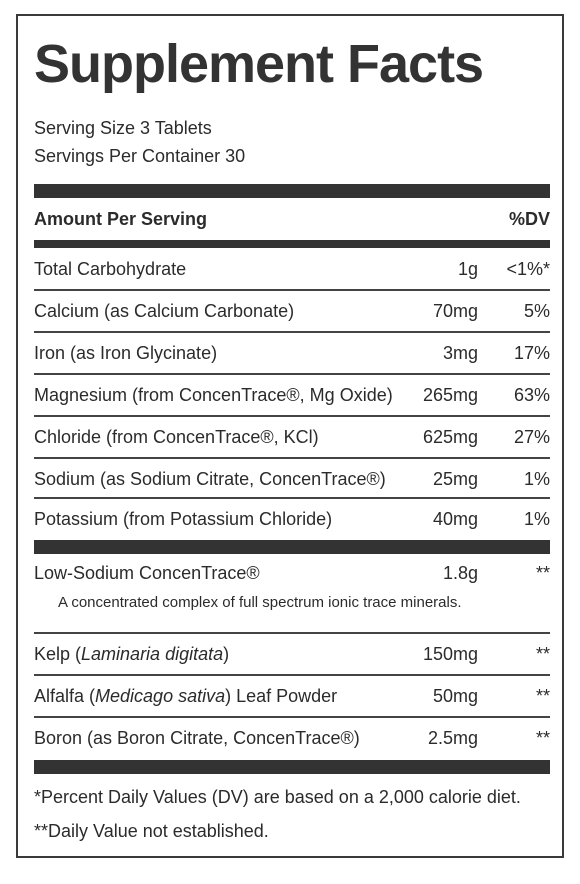  Describe the element at coordinates (450, 437) in the screenshot. I see `nutrient-amount: 625mg` at that location.